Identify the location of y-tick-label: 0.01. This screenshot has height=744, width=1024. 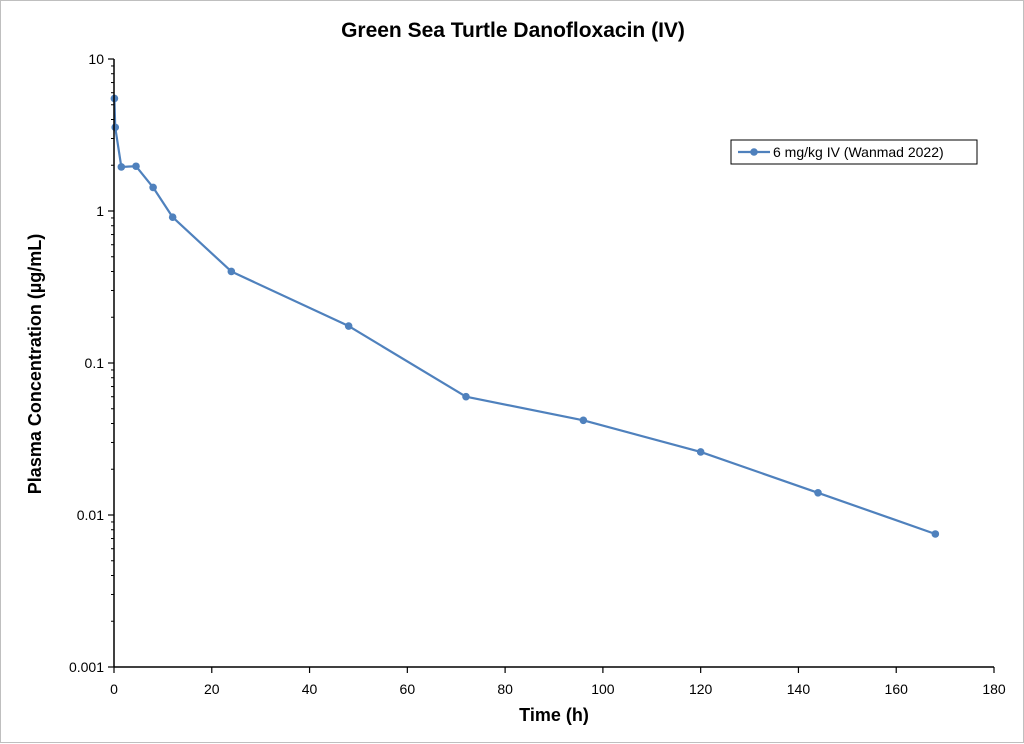
(90, 515).